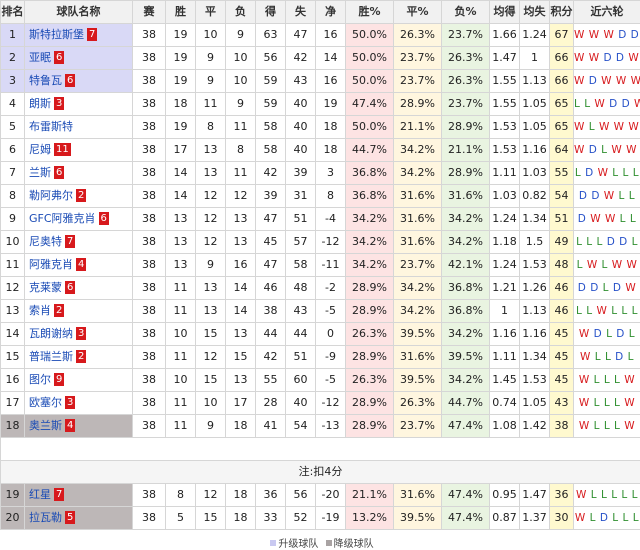 The height and width of the screenshot is (550, 640). I want to click on recent-form-cell: L W L W W, so click(607, 265).